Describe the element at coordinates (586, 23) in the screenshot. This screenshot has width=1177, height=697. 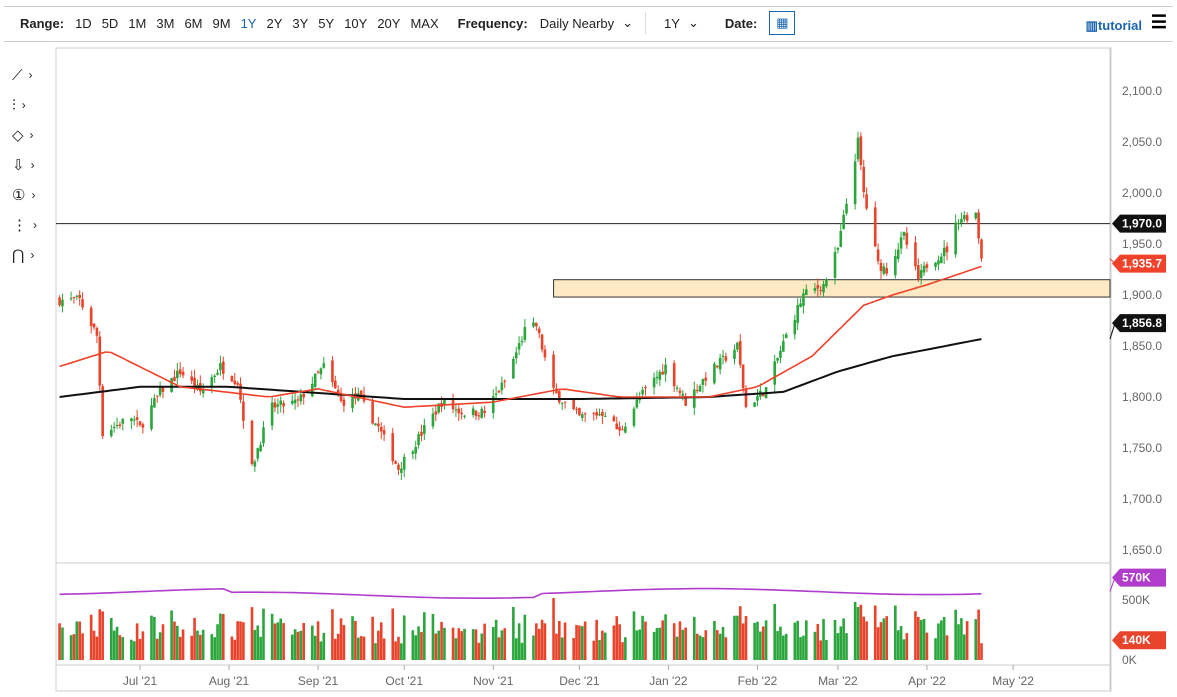
I see `frequency-select: Daily Nearby ⌄` at that location.